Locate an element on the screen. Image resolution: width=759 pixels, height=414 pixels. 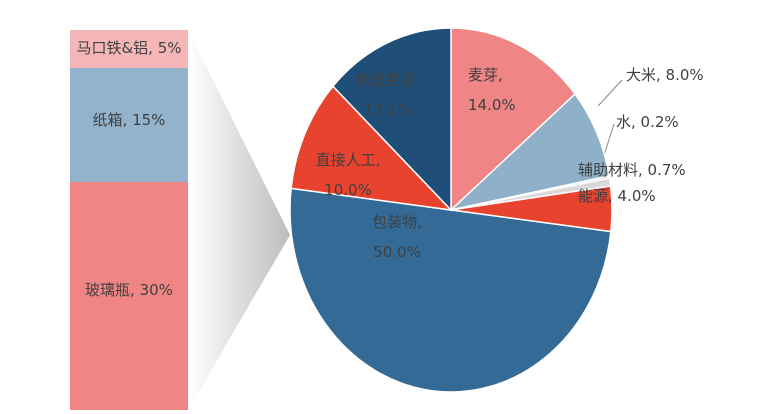
data-label: 辅助材料, 0.7% is located at coordinates (632, 170).